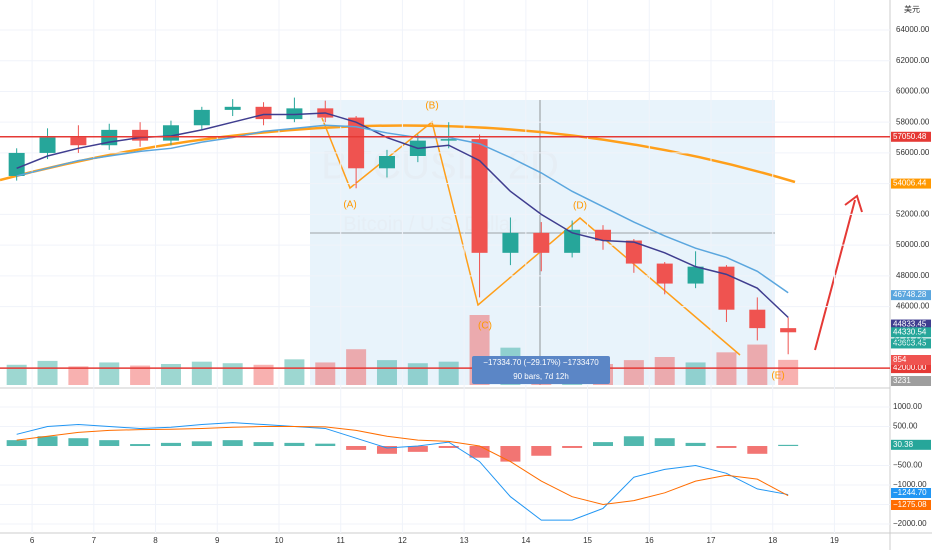 The image size is (932, 550). What do you see at coordinates (349, 205) in the screenshot?
I see `wave-label: (A)` at bounding box center [349, 205].